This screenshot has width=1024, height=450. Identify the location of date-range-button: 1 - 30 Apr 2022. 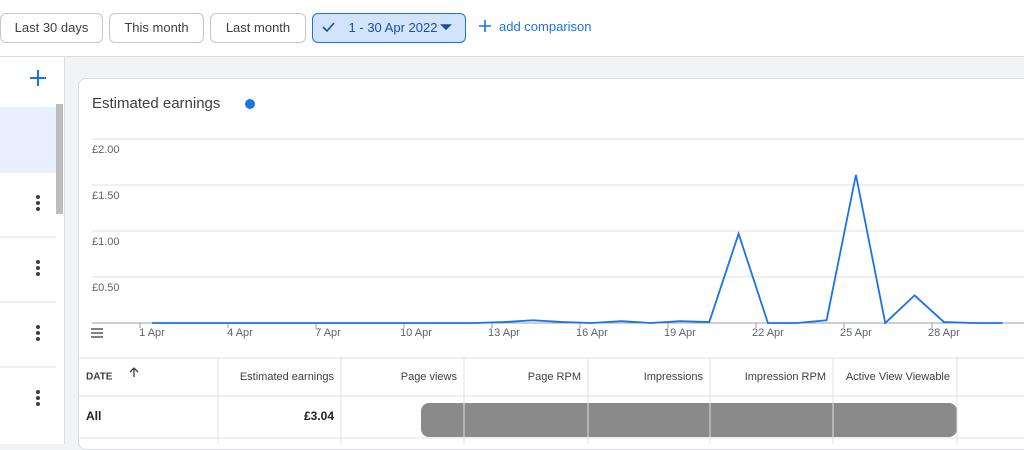
(389, 28).